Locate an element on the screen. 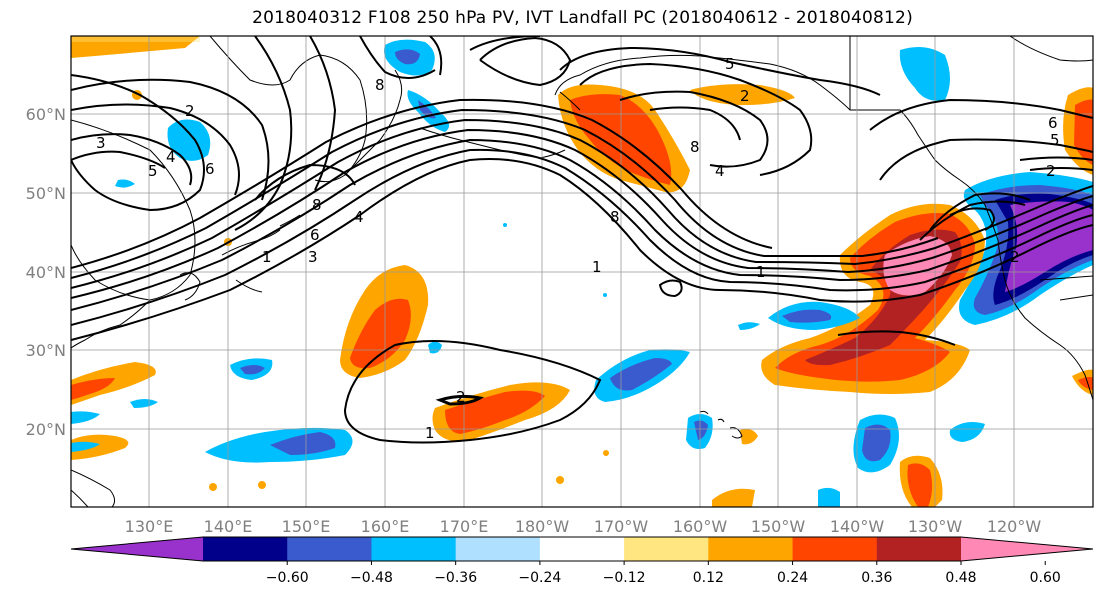  lon-label: 170°E is located at coordinates (464, 526).